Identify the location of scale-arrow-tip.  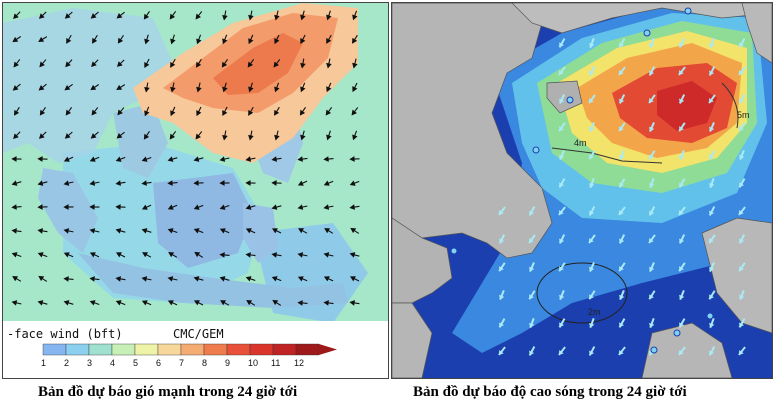
(328, 349).